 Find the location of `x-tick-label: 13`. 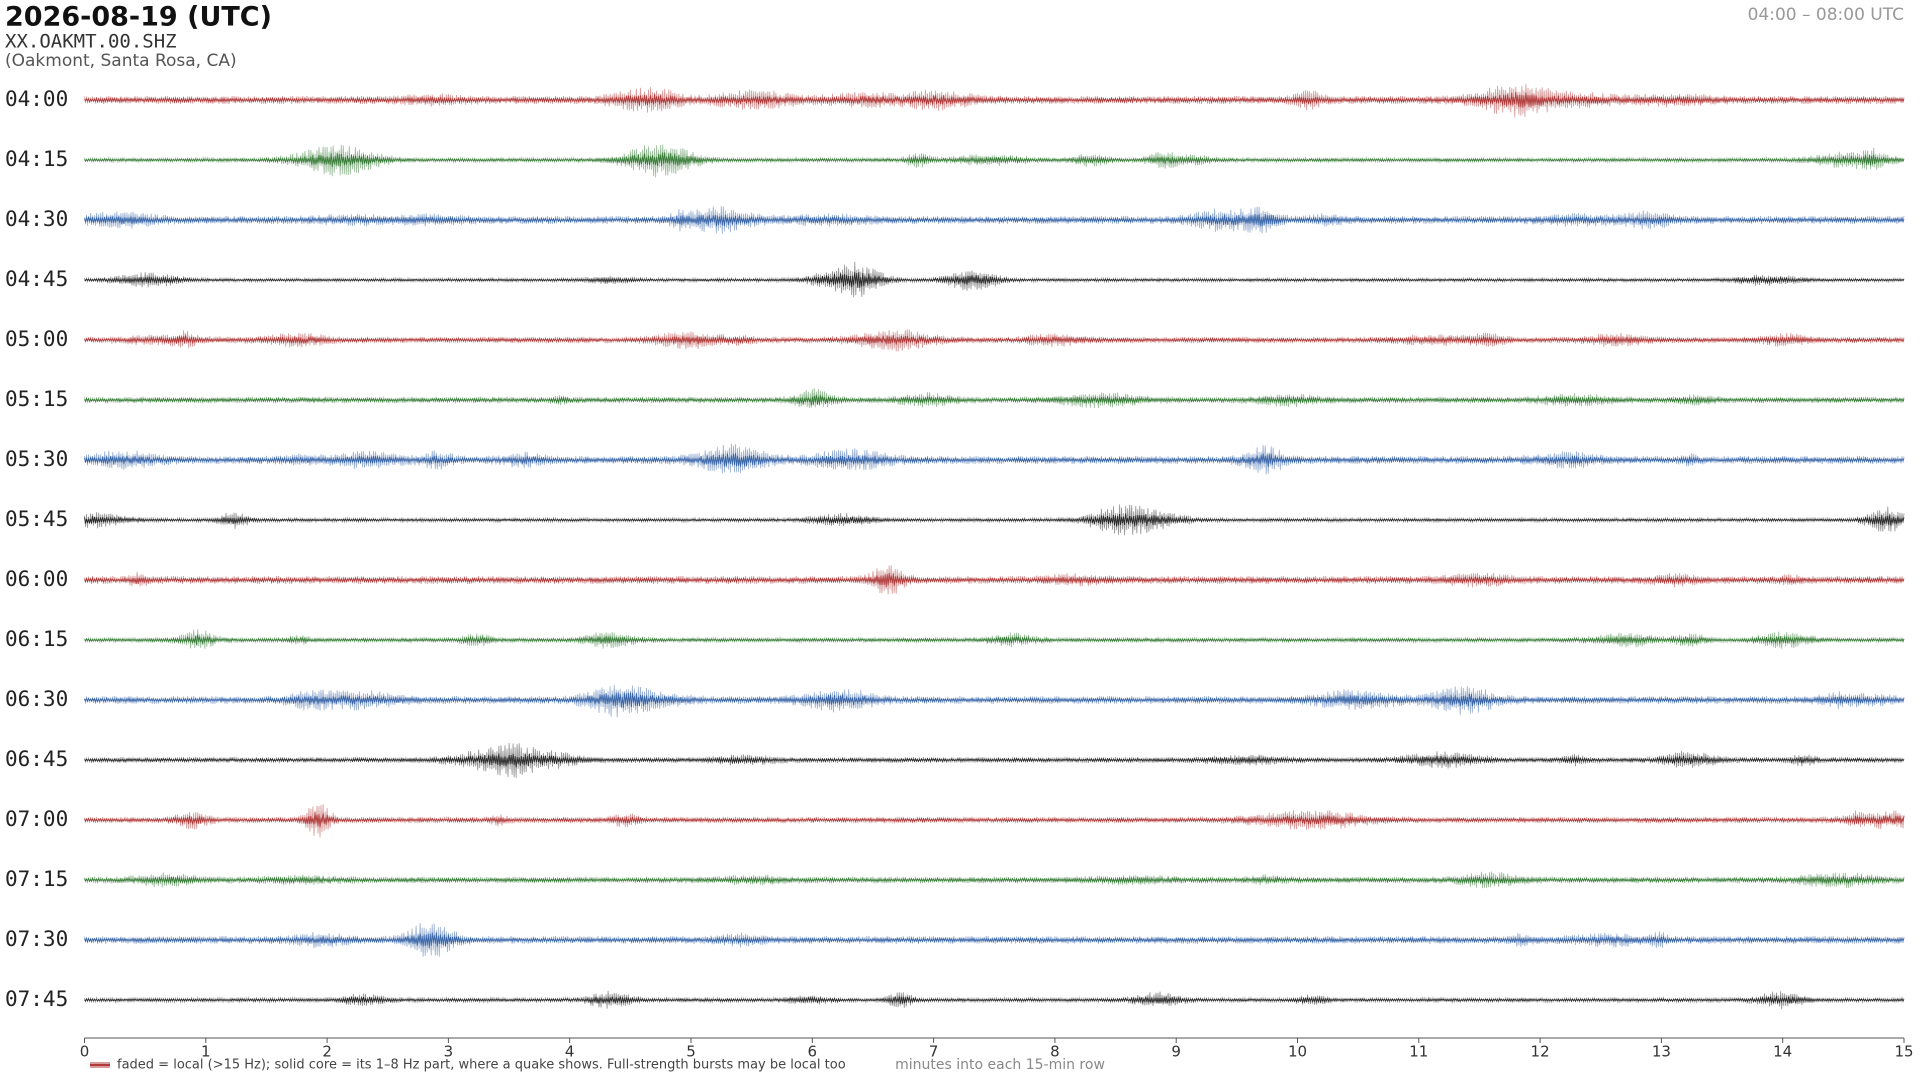

x-tick-label: 13 is located at coordinates (1661, 1052).